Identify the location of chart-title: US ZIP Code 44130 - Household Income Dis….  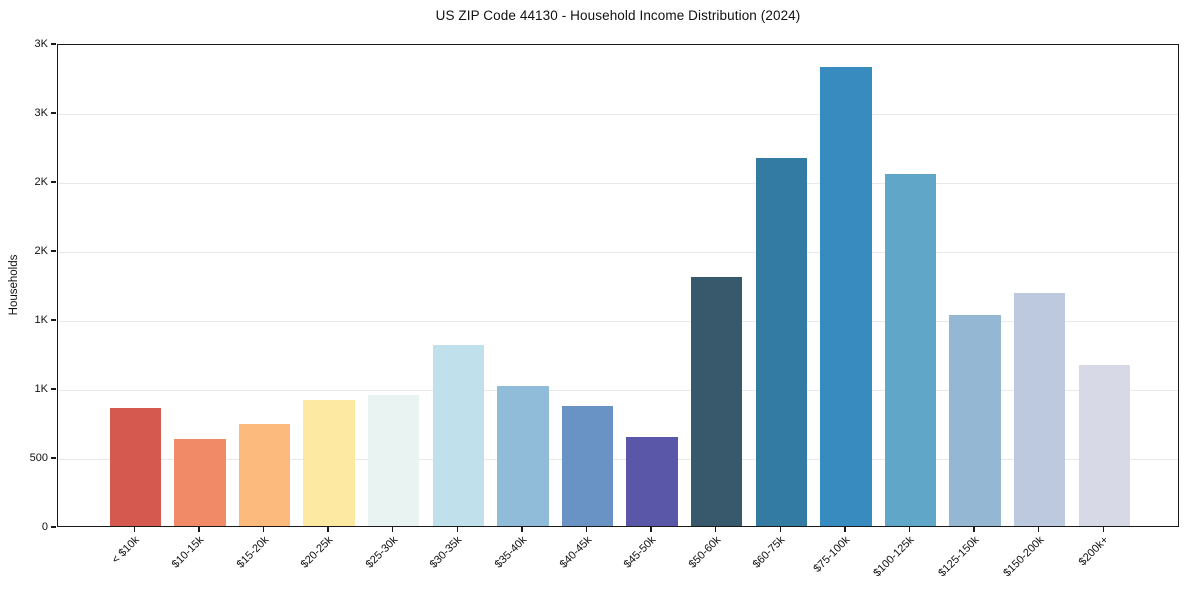
(618, 15).